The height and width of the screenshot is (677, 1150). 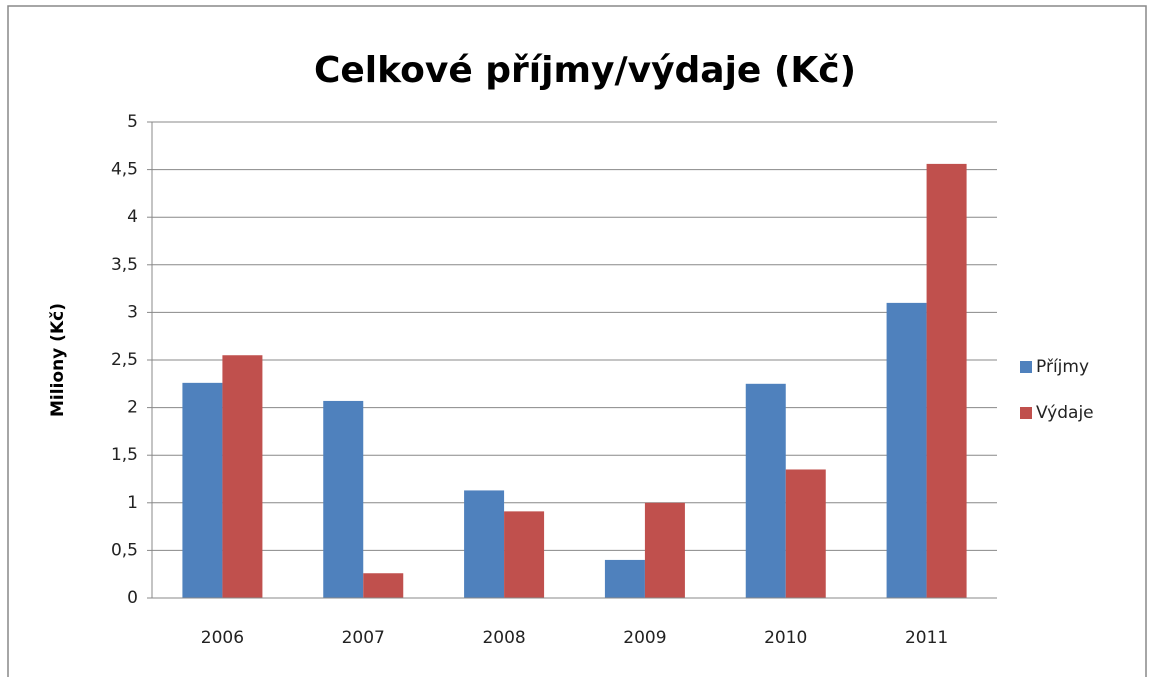 What do you see at coordinates (58, 360) in the screenshot?
I see `y-axis-label: Miliony (Kč)` at bounding box center [58, 360].